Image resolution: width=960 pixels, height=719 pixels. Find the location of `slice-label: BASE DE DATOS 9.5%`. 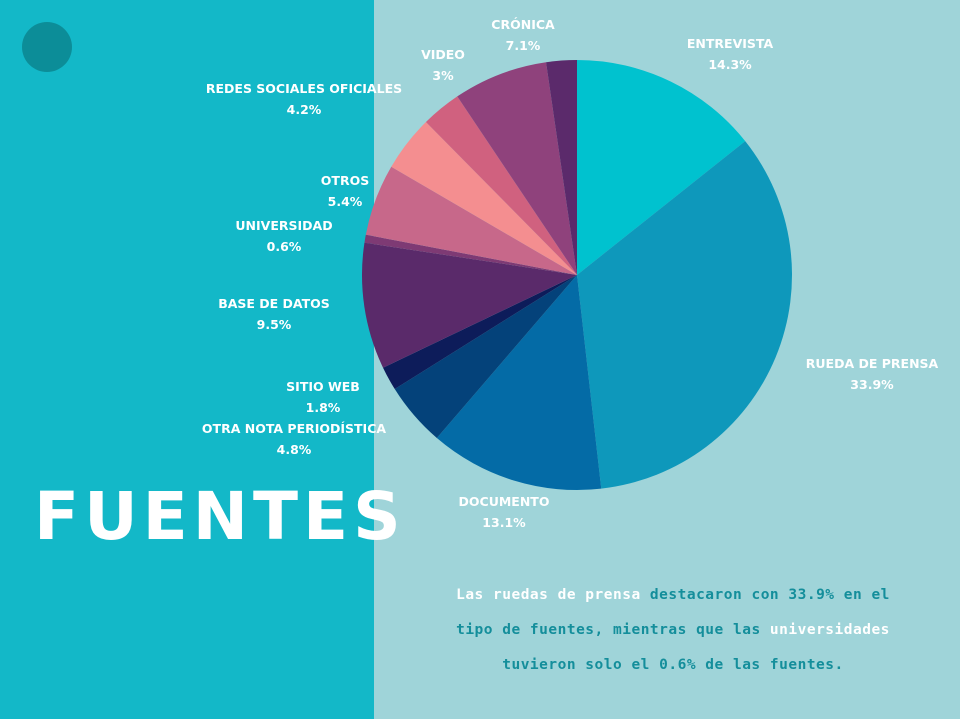

slice-label: BASE DE DATOS 9.5% is located at coordinates (274, 314).